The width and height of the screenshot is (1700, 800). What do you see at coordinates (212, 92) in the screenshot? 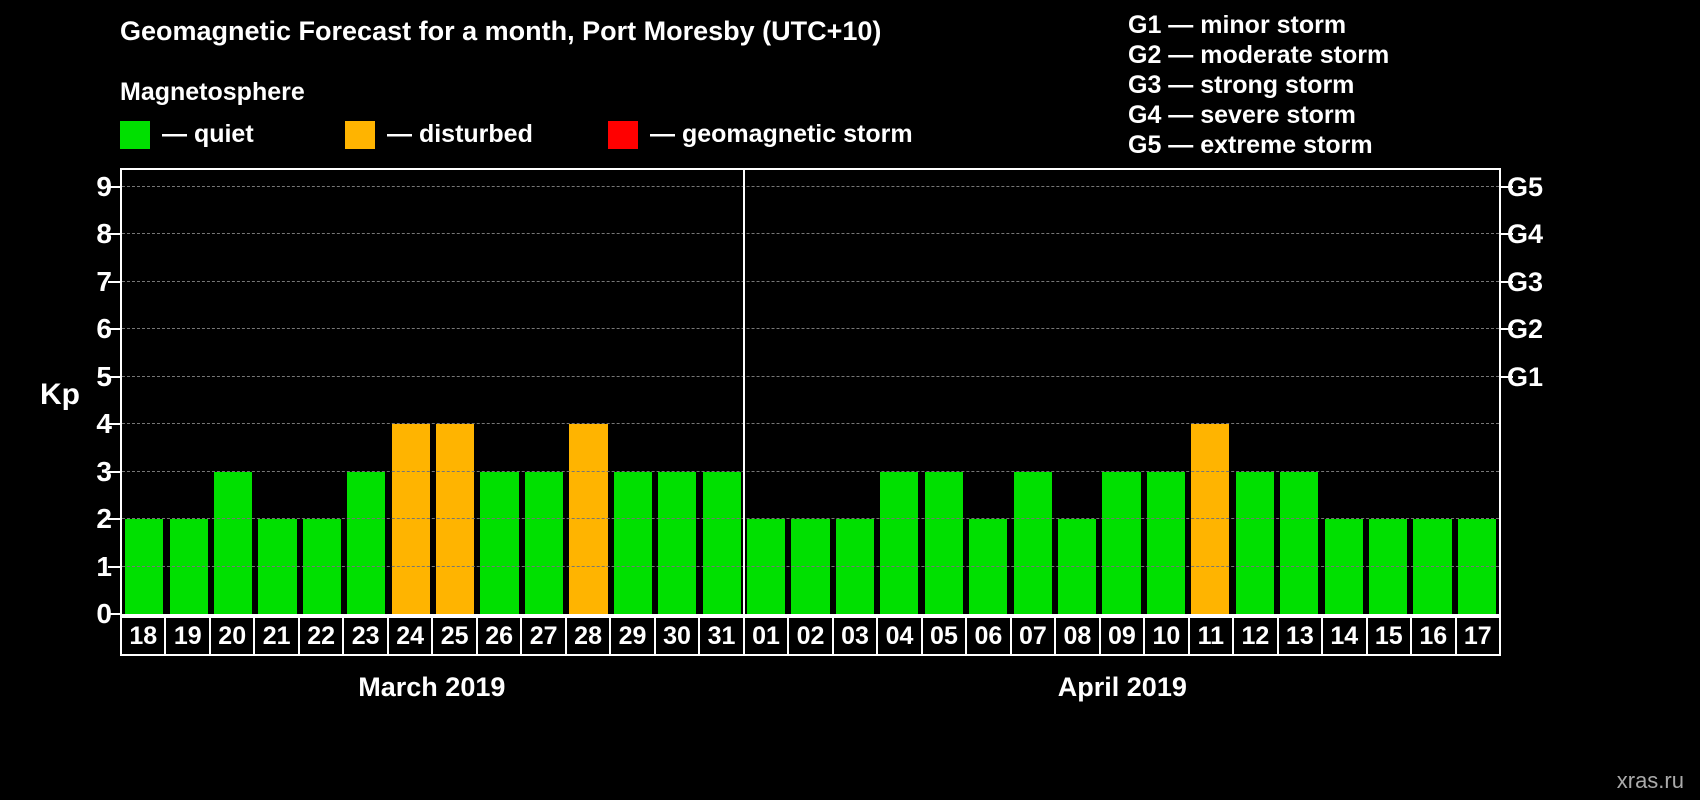
I see `chart-subtitle: Magnetosphere` at bounding box center [212, 92].